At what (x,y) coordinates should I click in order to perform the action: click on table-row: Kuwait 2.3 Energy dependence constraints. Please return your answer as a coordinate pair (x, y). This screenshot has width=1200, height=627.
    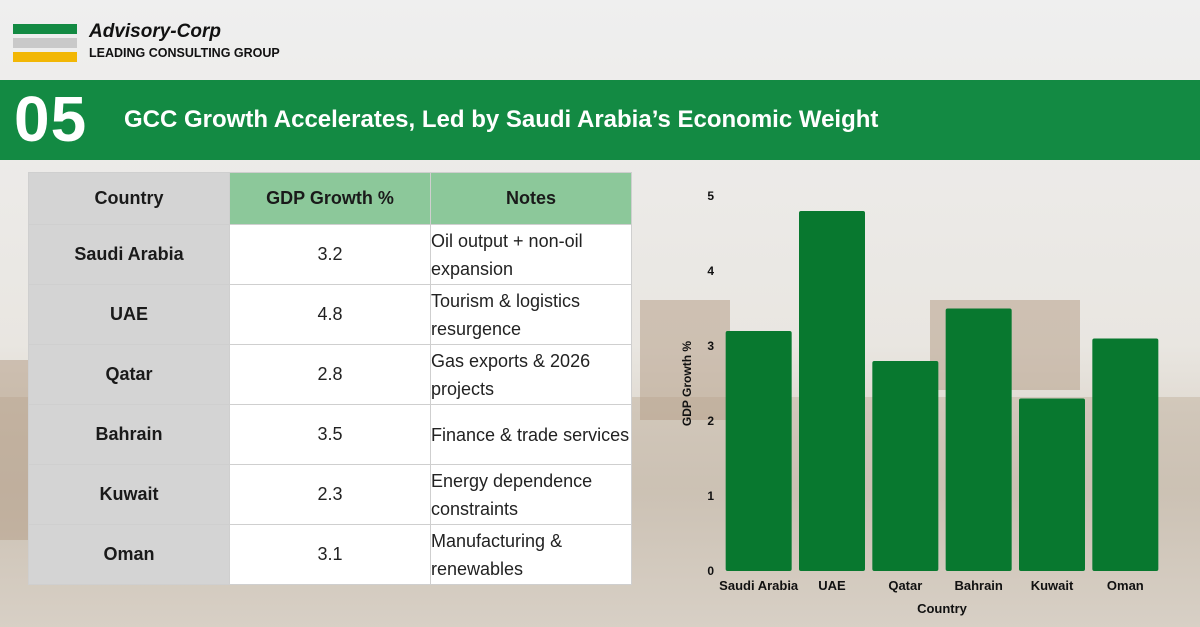
    Looking at the image, I should click on (330, 494).